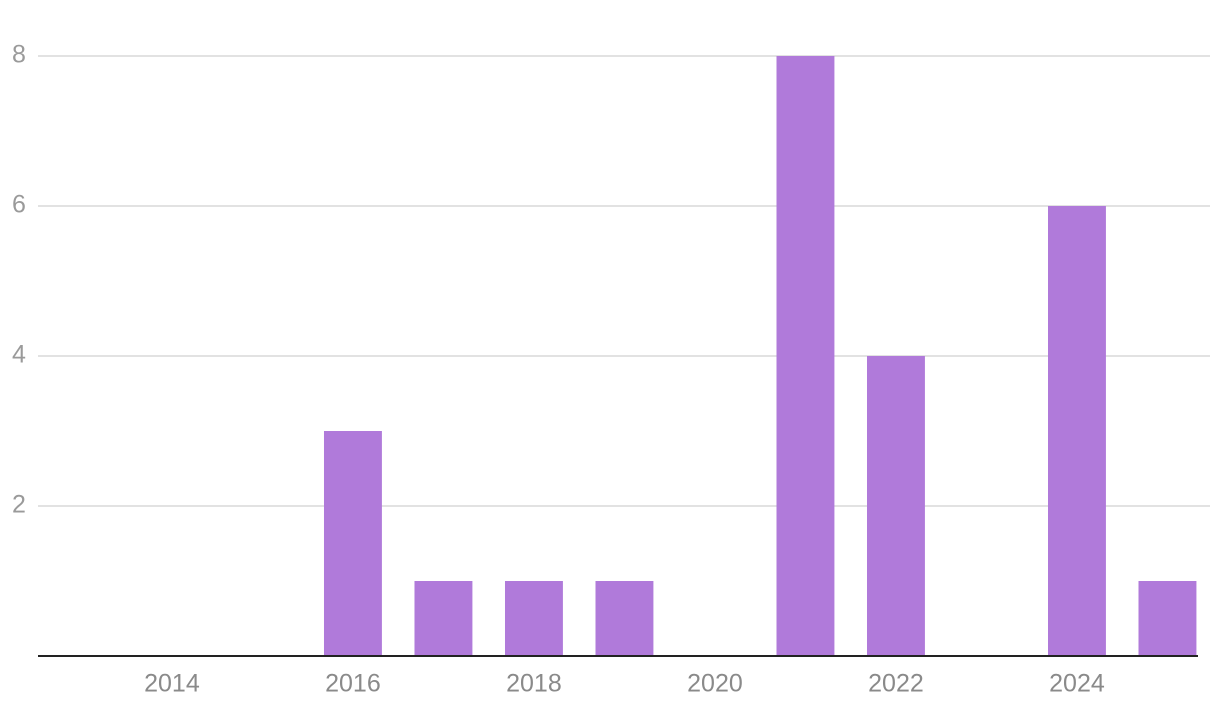 The height and width of the screenshot is (722, 1220). Describe the element at coordinates (896, 684) in the screenshot. I see `x-tick-label: 2022` at that location.